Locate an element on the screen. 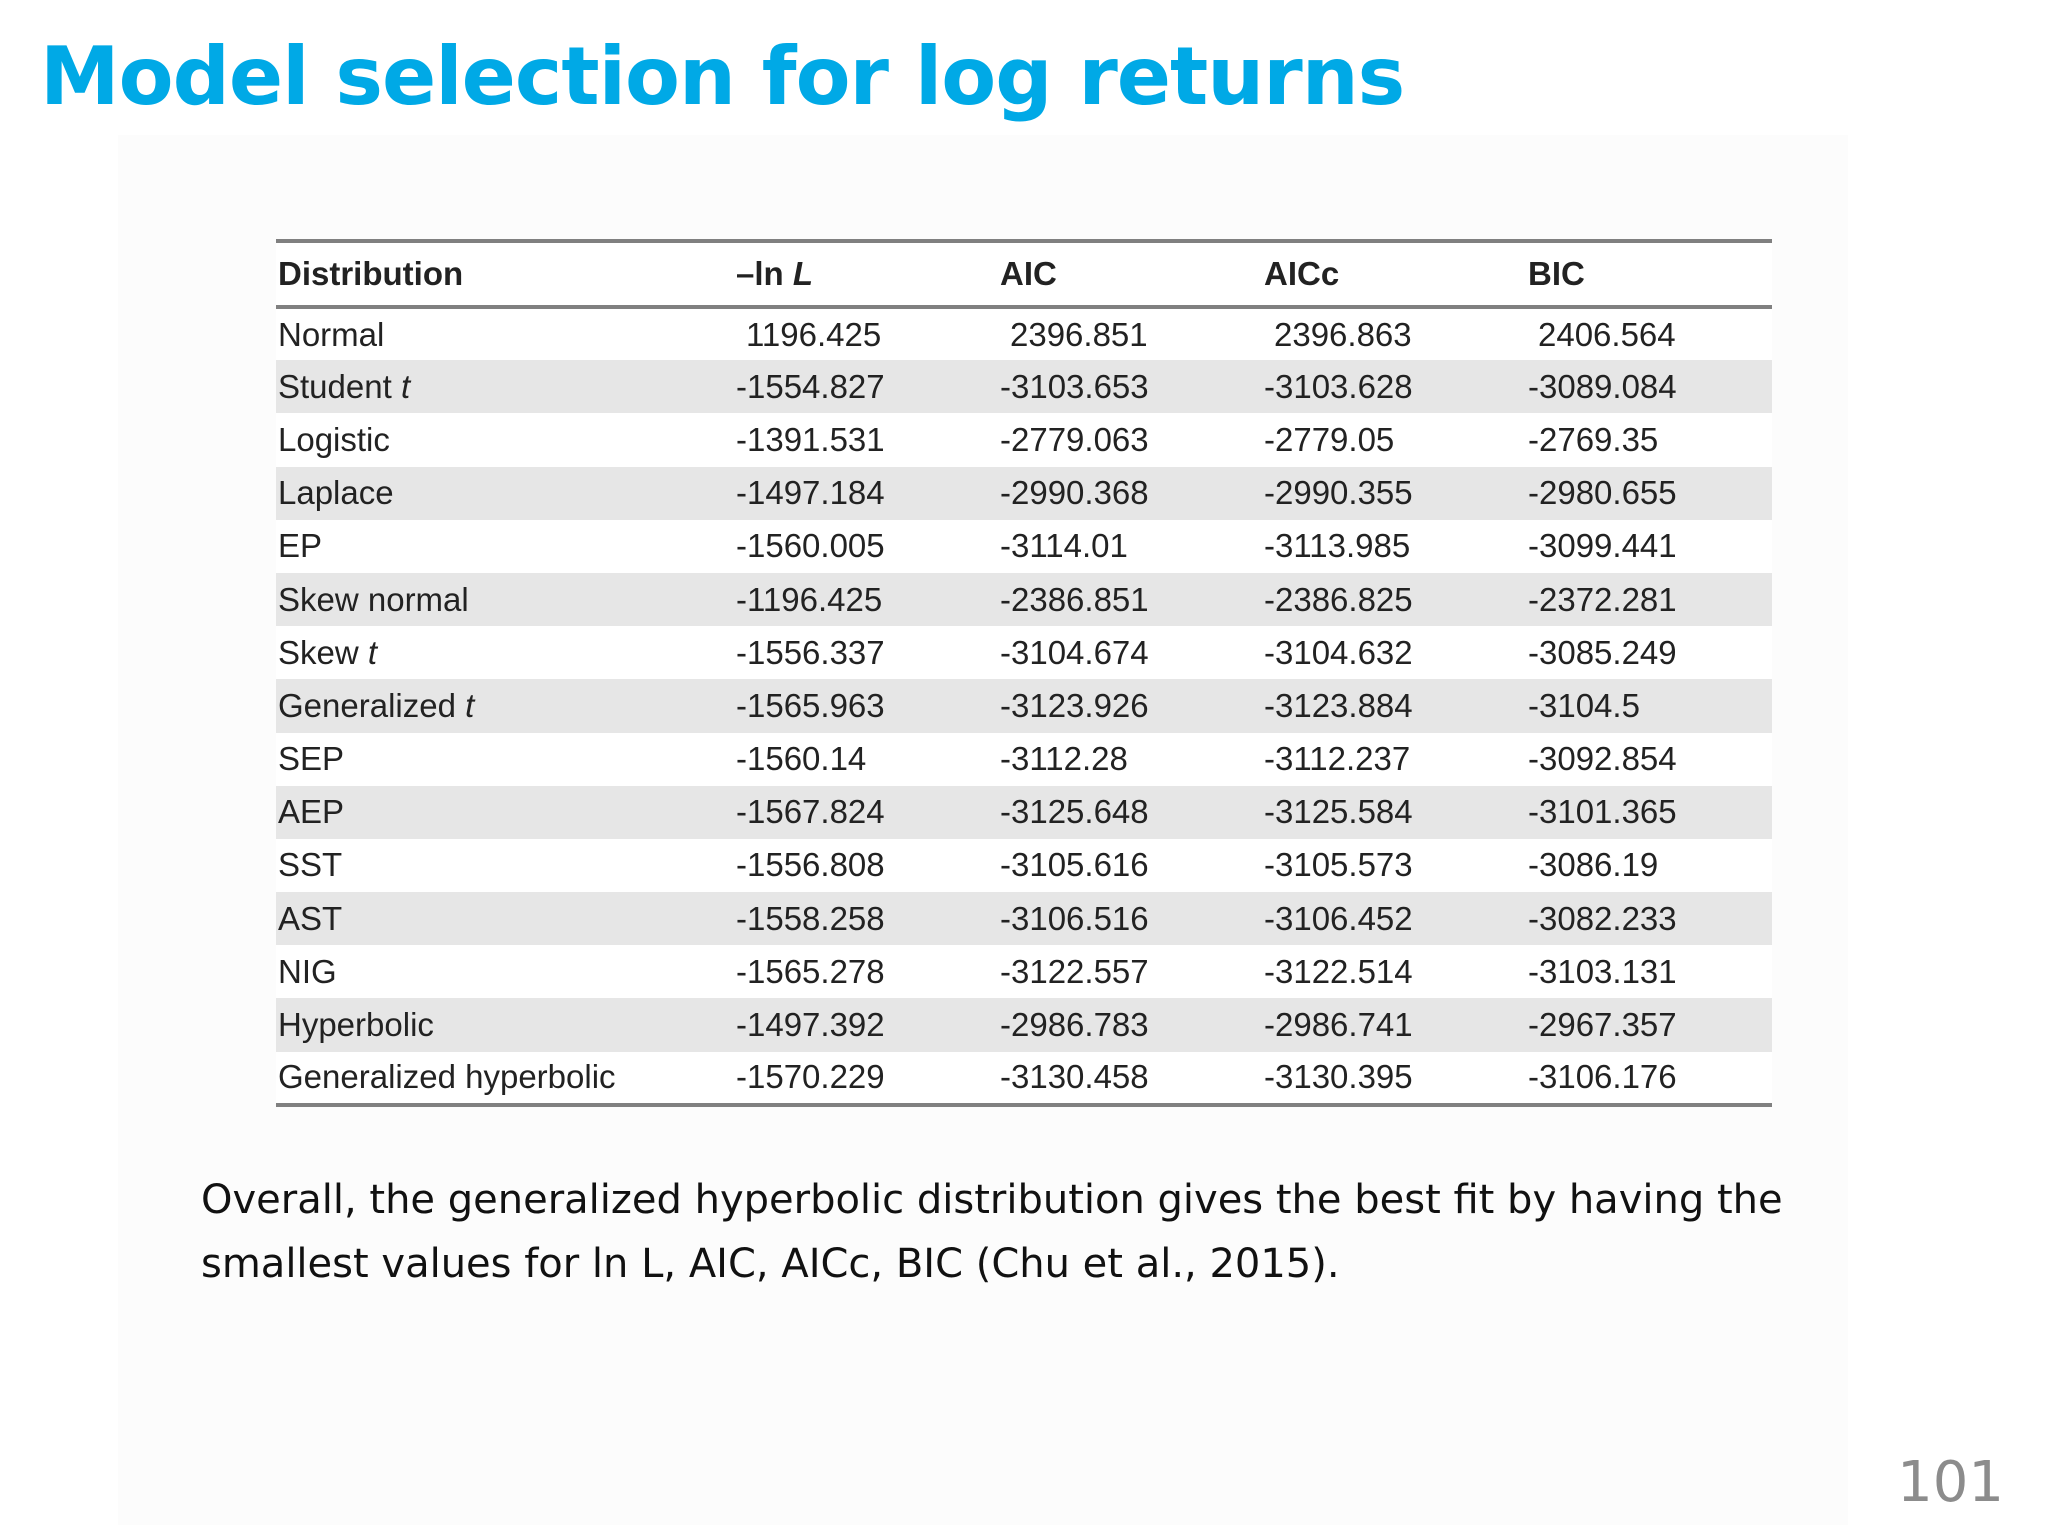 The height and width of the screenshot is (1536, 2048). bic-cell: -3082.233 is located at coordinates (1602, 918).